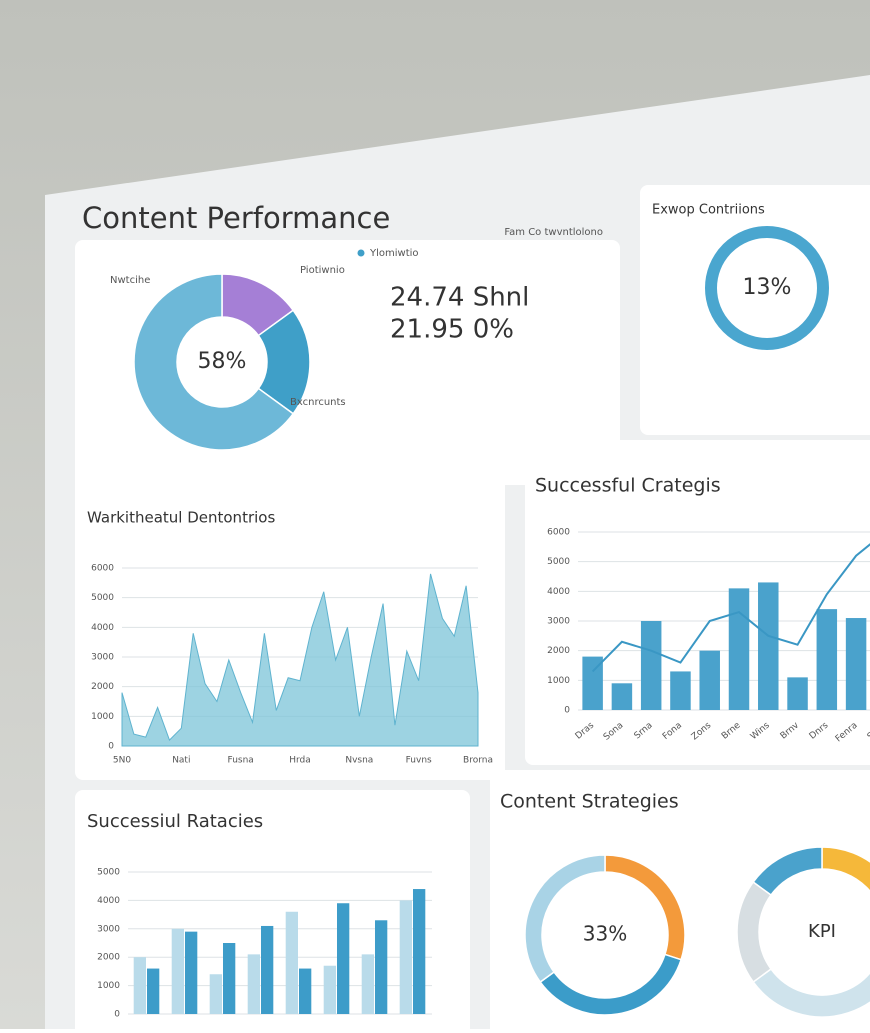 This screenshot has width=870, height=1033. I want to click on stat: 21.95 0%, so click(452, 330).